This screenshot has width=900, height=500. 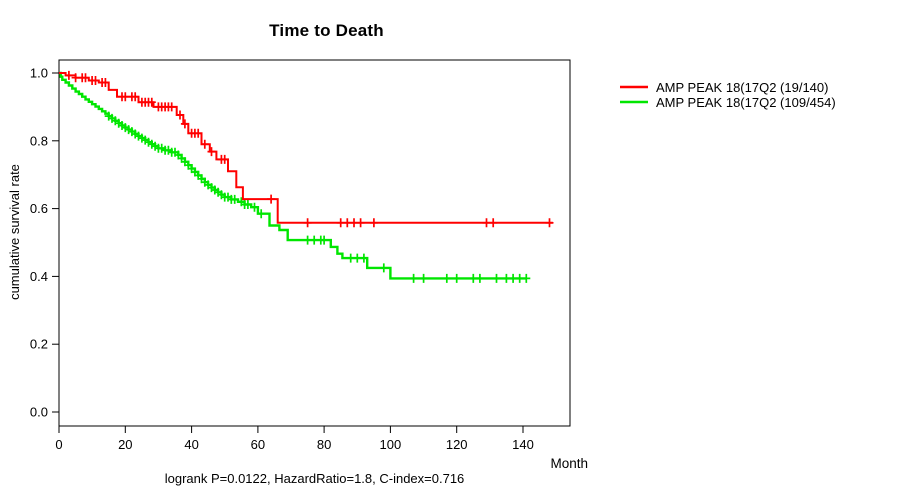 I want to click on y-tick-label: 0.6, so click(x=39, y=208).